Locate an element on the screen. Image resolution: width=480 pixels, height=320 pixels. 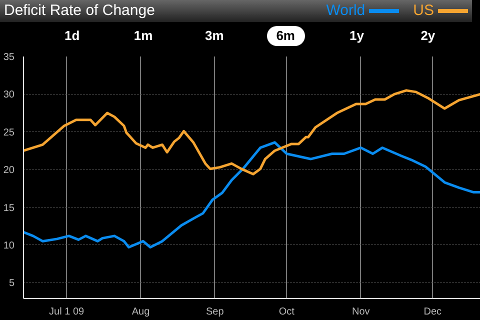
text: 1d is located at coordinates (72, 35).